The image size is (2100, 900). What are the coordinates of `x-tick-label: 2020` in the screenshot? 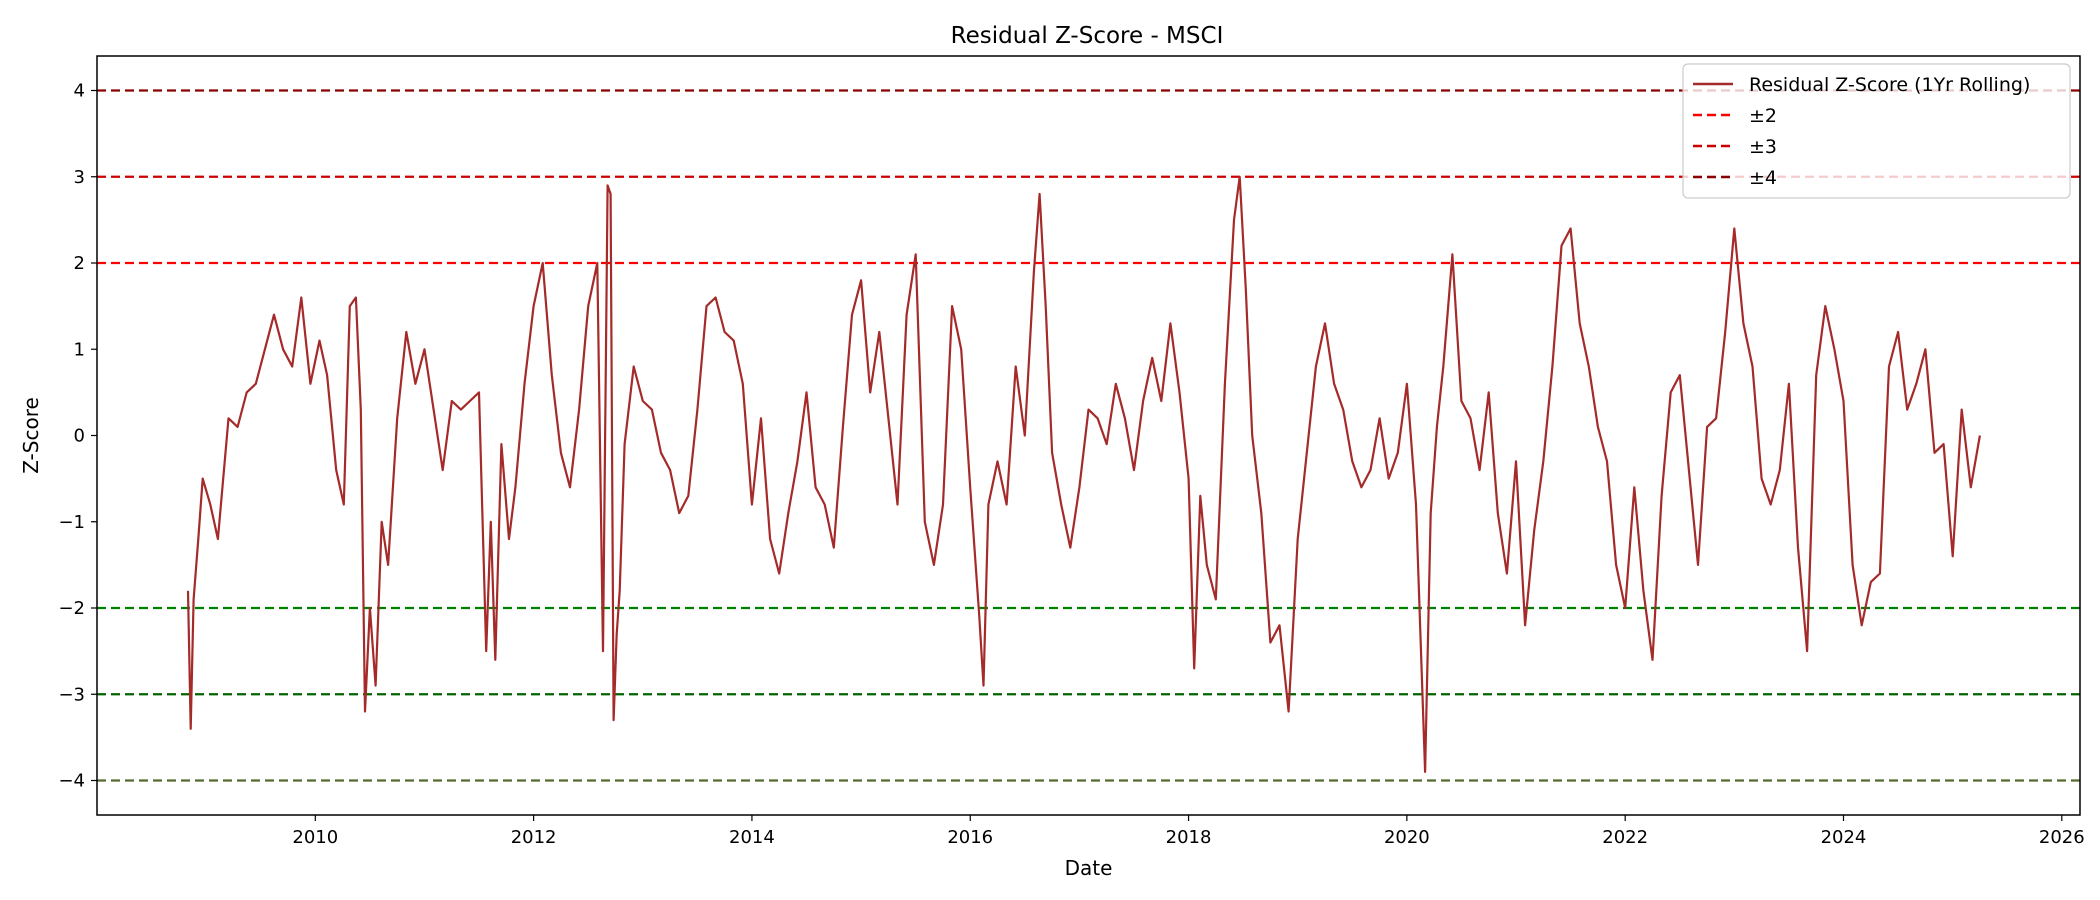 It's located at (1407, 837).